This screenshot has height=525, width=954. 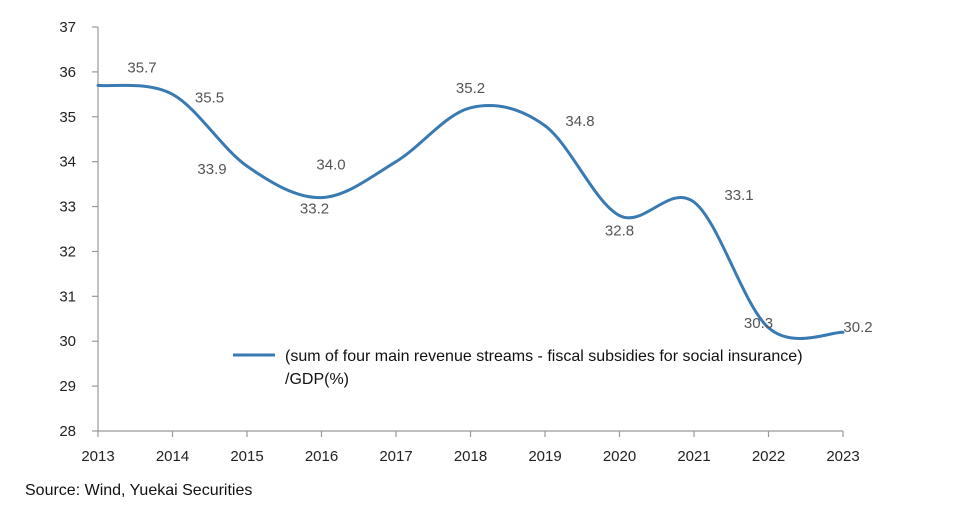 I want to click on x-tick-label: 2019, so click(x=544, y=456).